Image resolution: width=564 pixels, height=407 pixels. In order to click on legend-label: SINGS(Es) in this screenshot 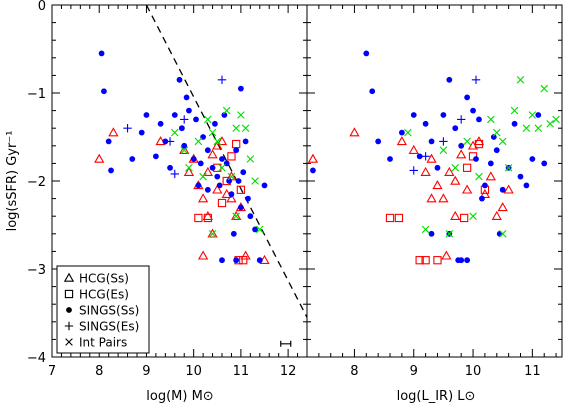, I will do `click(109, 327)`.